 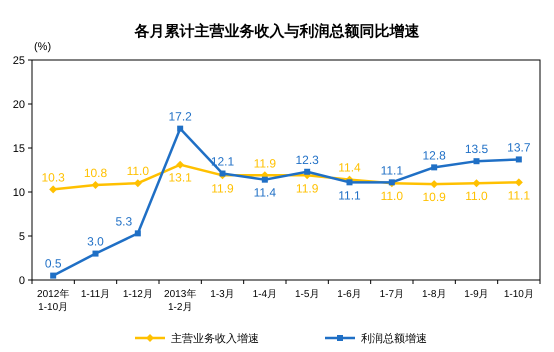 I want to click on y-tick-label: 20, so click(x=18, y=105).